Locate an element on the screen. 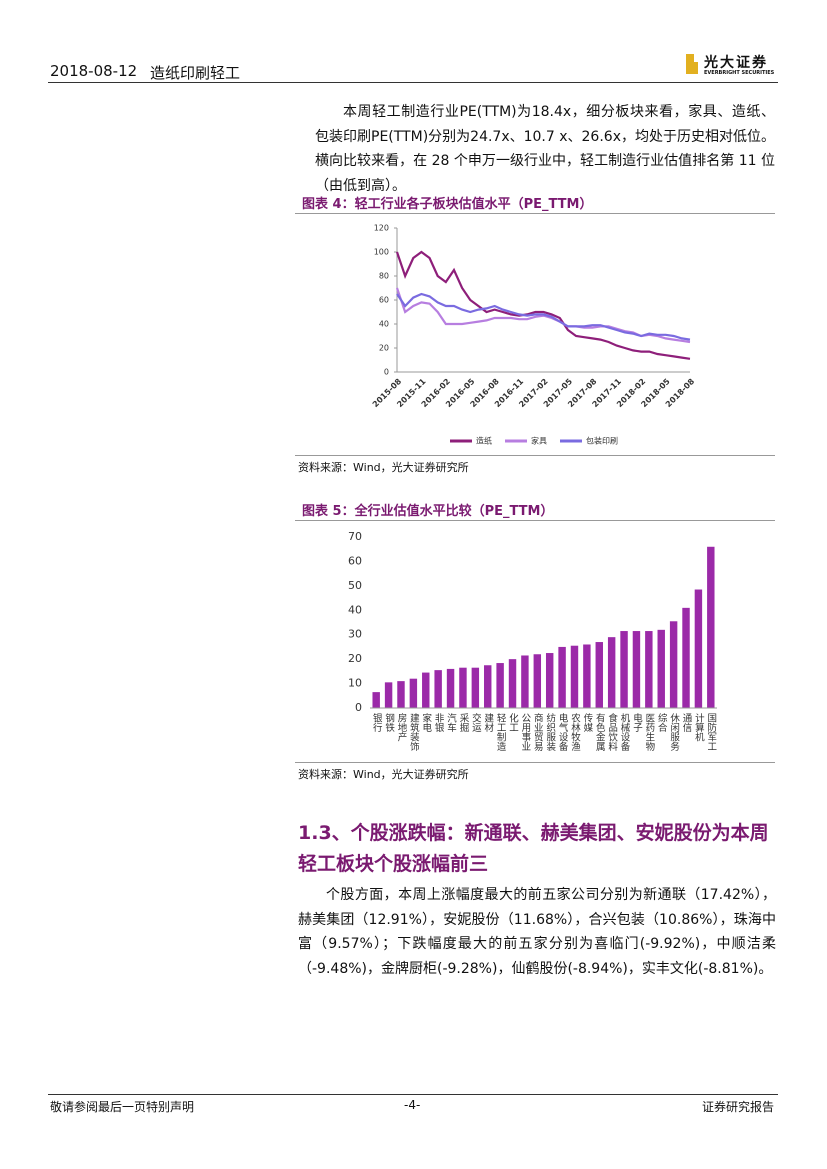 This screenshot has width=827, height=1169. footer-left: 敬请参阅最后一页特别声明 is located at coordinates (122, 1107).